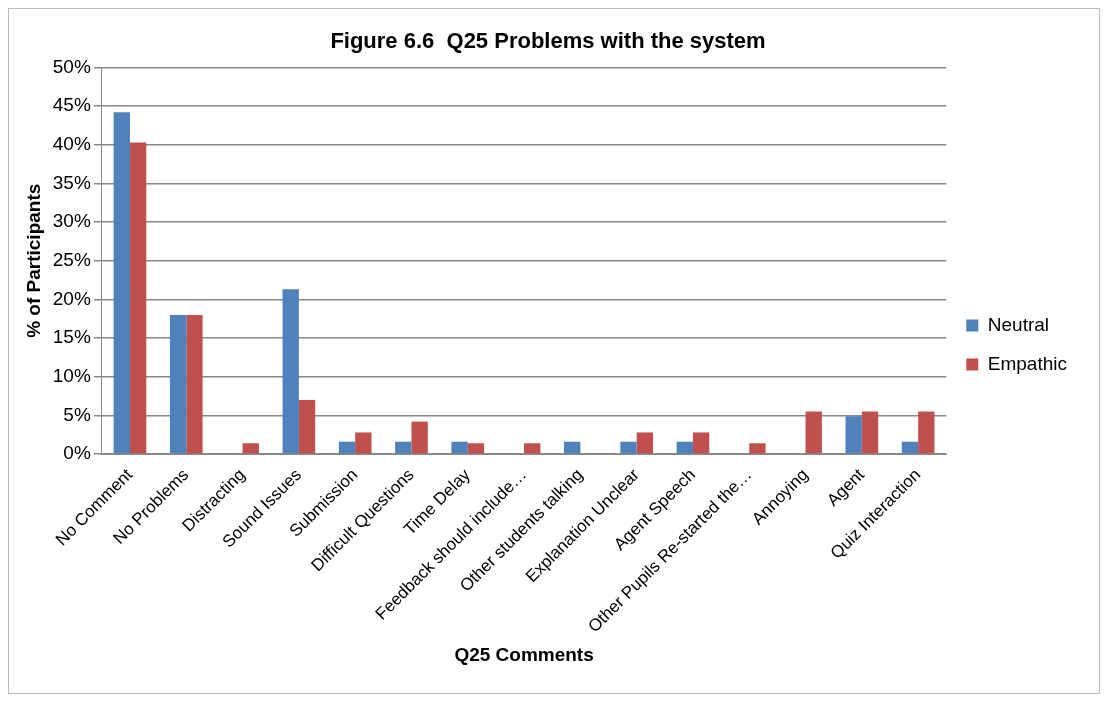 This screenshot has height=702, width=1109. What do you see at coordinates (71, 105) in the screenshot?
I see `y-tick-label: 45%` at bounding box center [71, 105].